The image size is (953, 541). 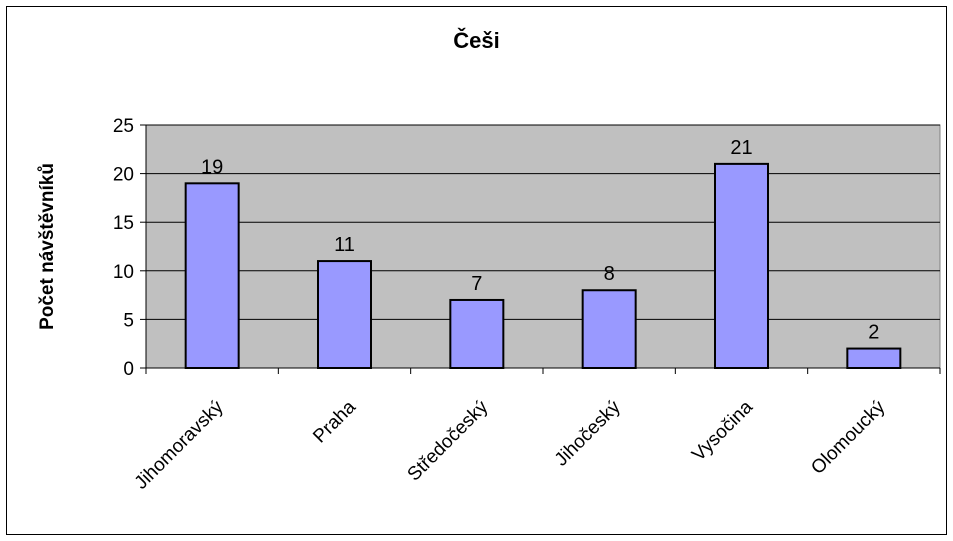 What do you see at coordinates (588, 433) in the screenshot?
I see `x-tick-label: Jihočeský` at bounding box center [588, 433].